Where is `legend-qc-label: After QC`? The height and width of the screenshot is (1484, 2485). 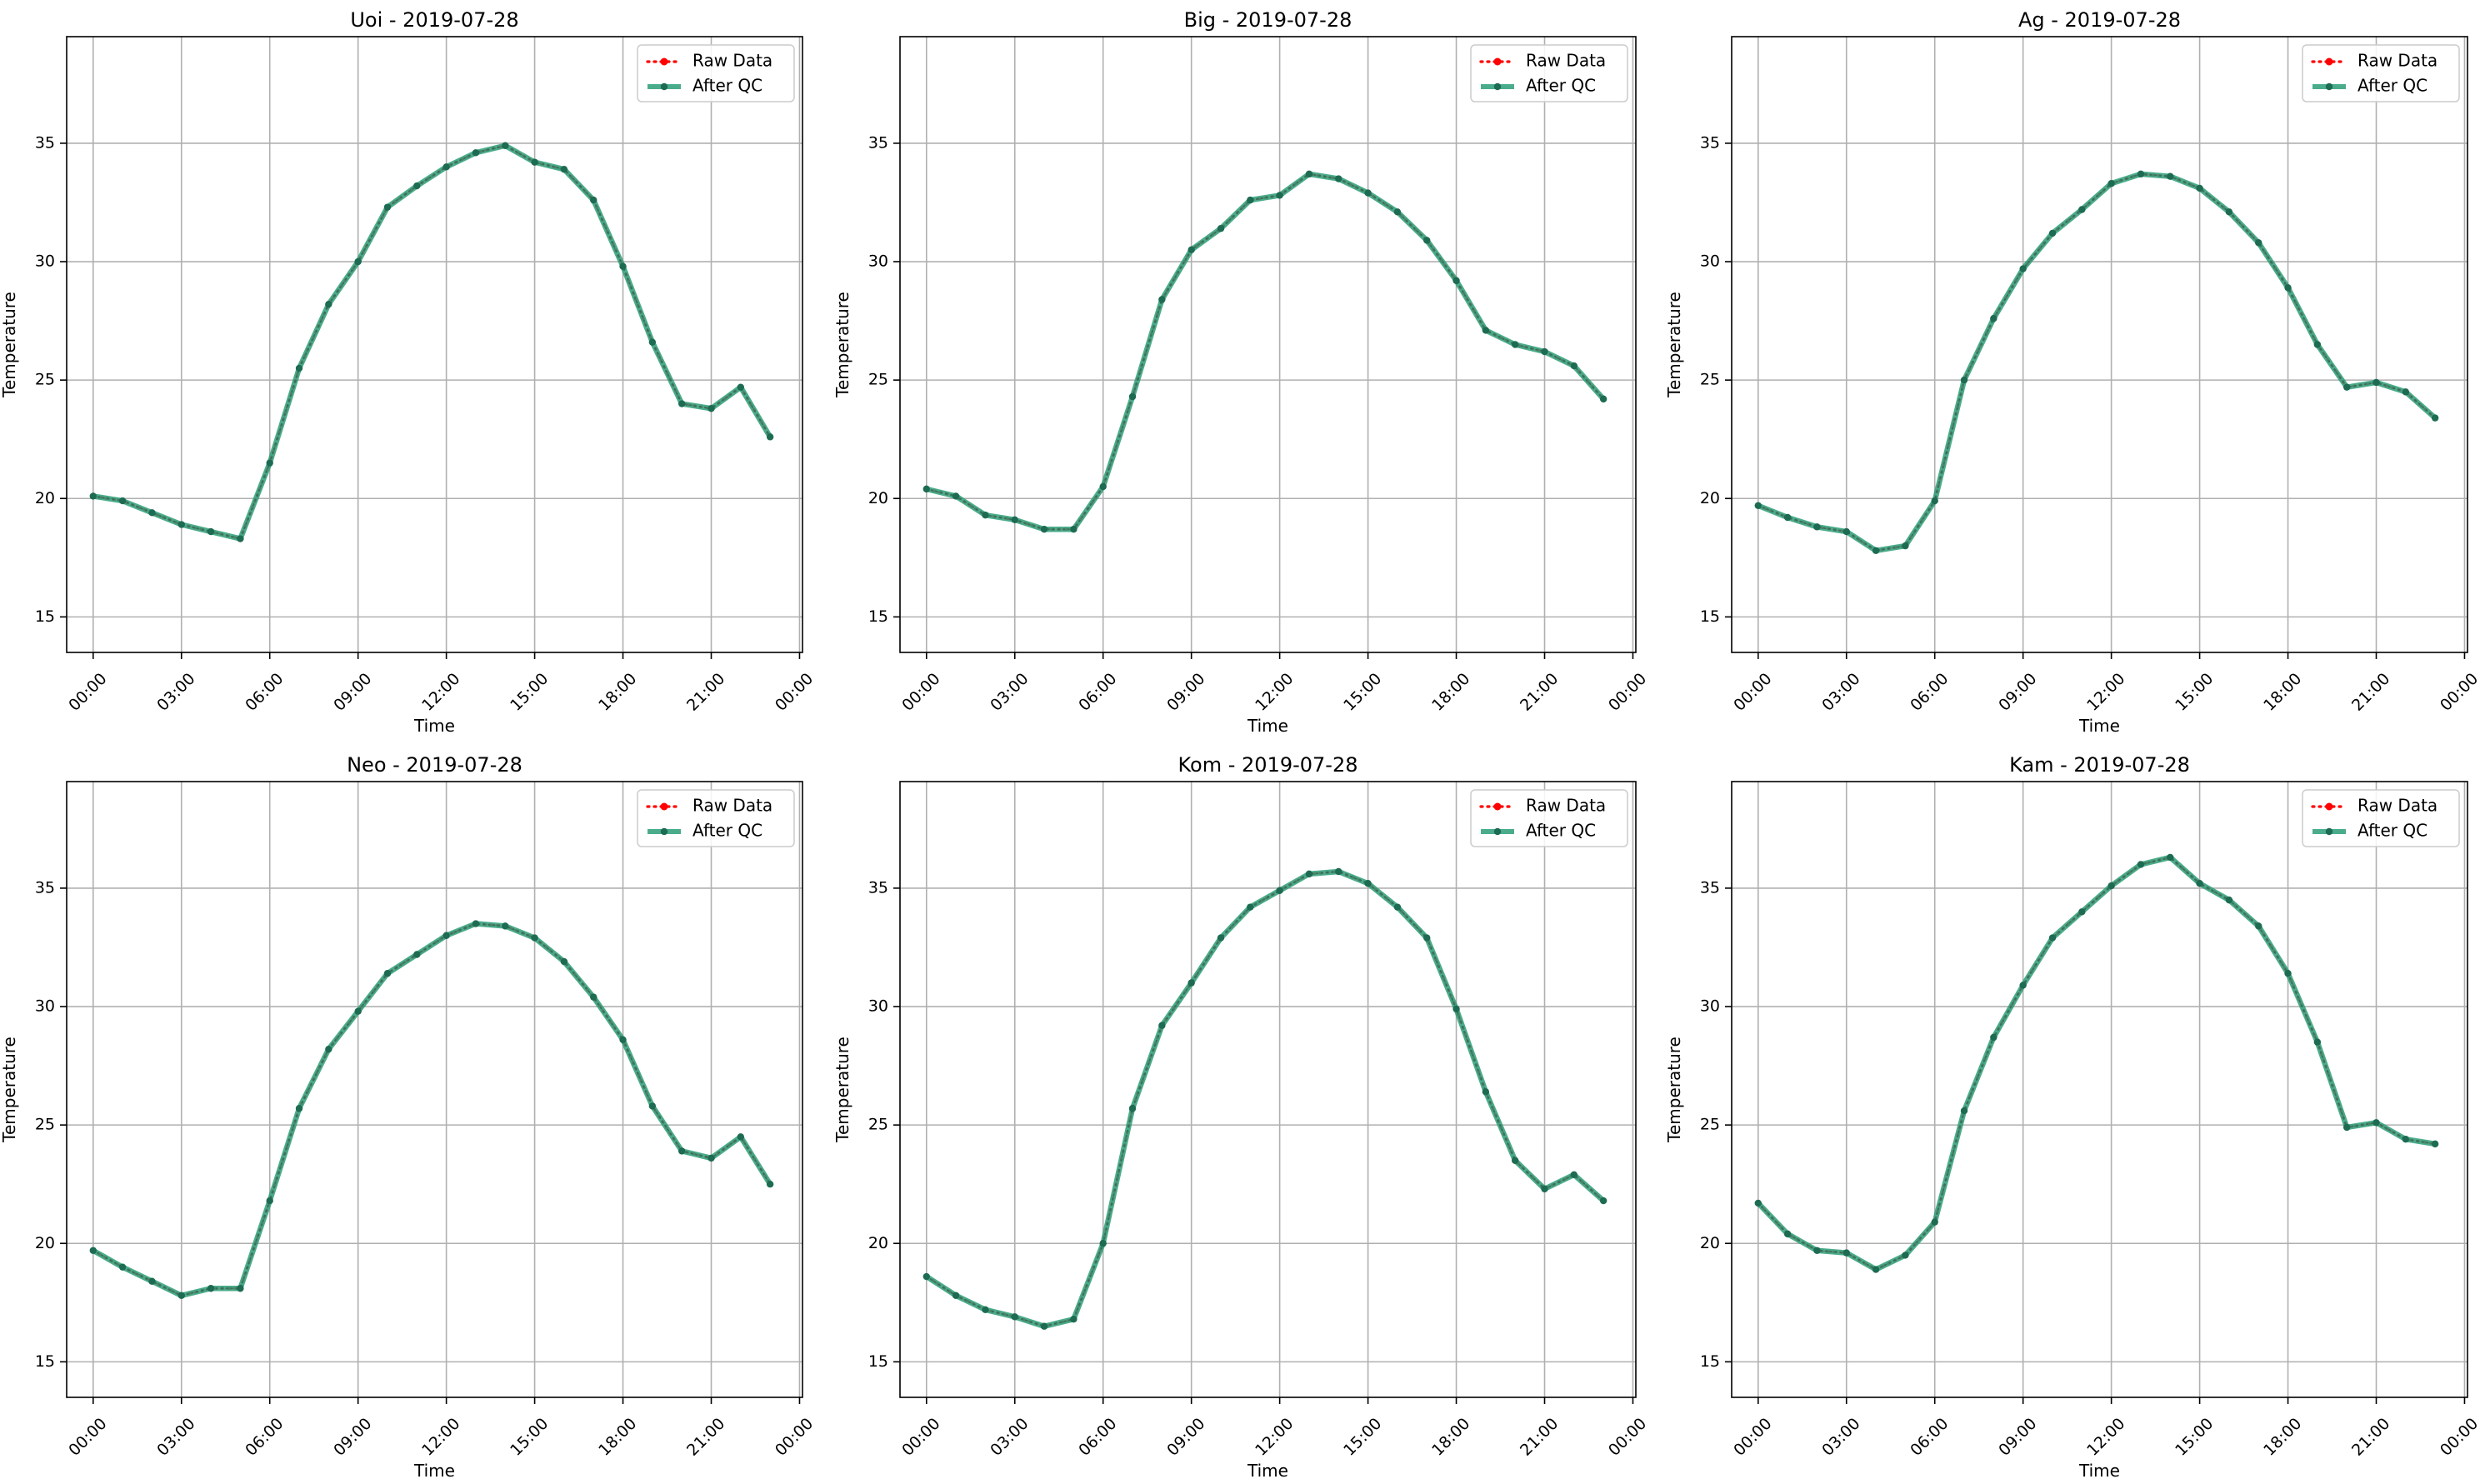
legend-qc-label: After QC is located at coordinates (2393, 86).